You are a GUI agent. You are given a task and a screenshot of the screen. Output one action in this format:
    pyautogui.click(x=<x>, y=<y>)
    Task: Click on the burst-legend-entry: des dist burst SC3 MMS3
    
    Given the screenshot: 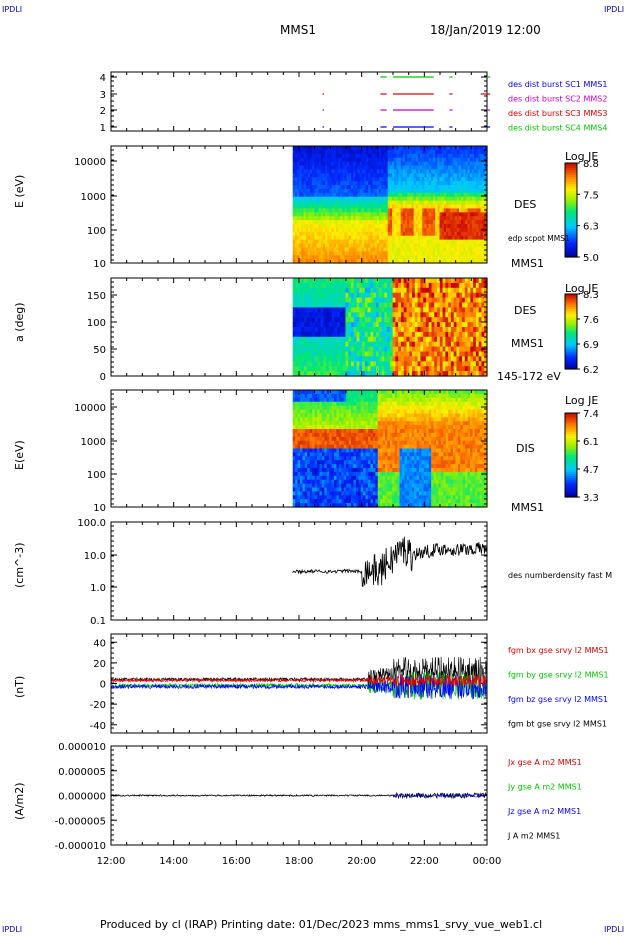 What is the action you would take?
    pyautogui.click(x=557, y=113)
    